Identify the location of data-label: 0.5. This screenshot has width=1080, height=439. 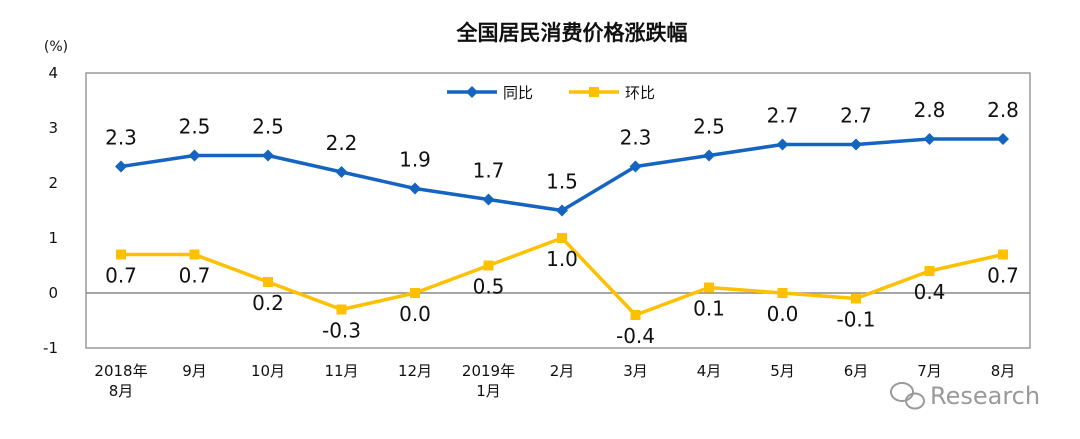
(489, 287).